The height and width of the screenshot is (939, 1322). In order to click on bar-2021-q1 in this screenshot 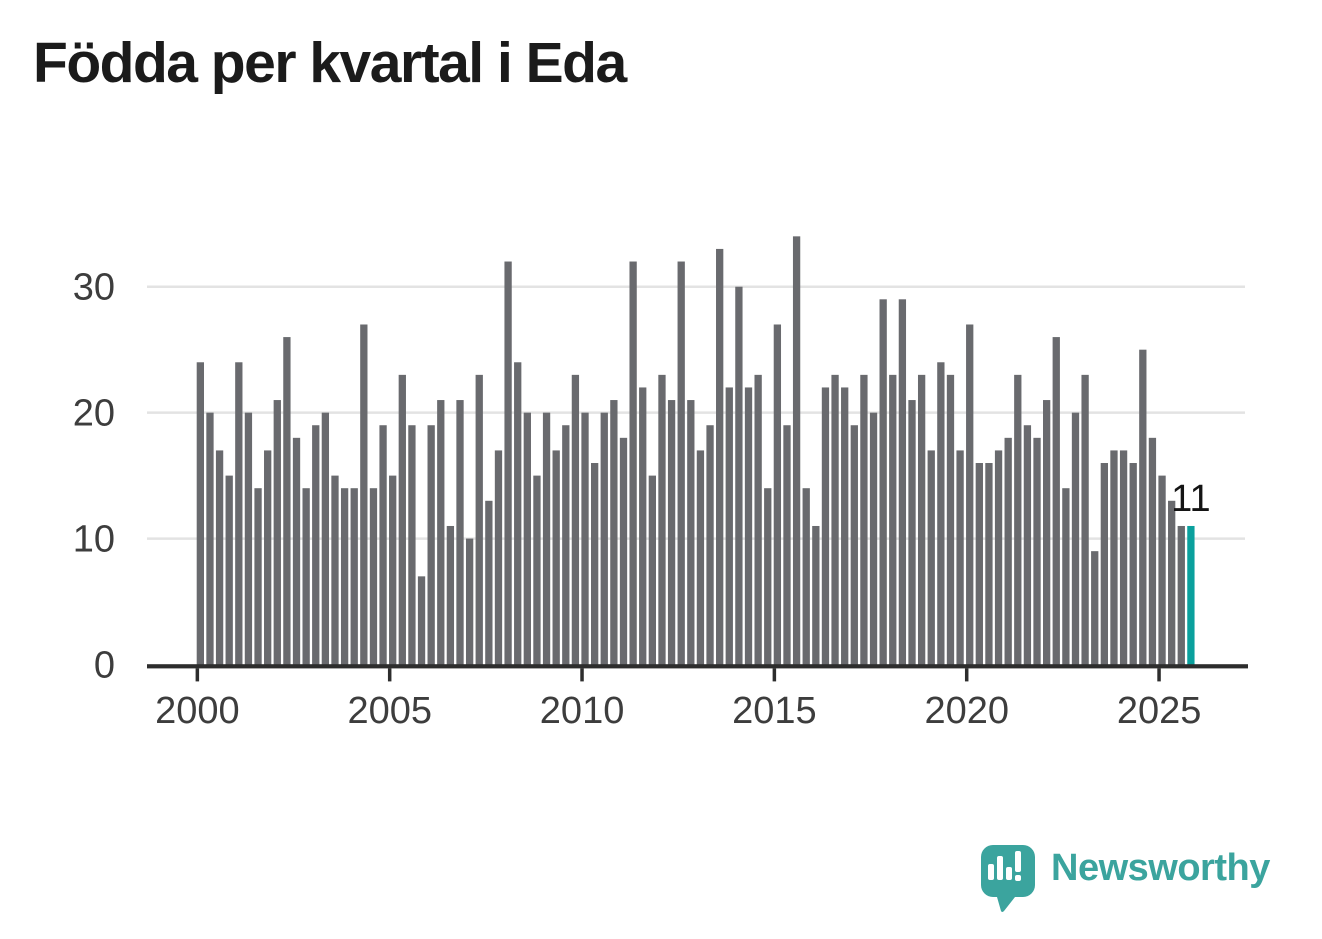, I will do `click(1008, 551)`.